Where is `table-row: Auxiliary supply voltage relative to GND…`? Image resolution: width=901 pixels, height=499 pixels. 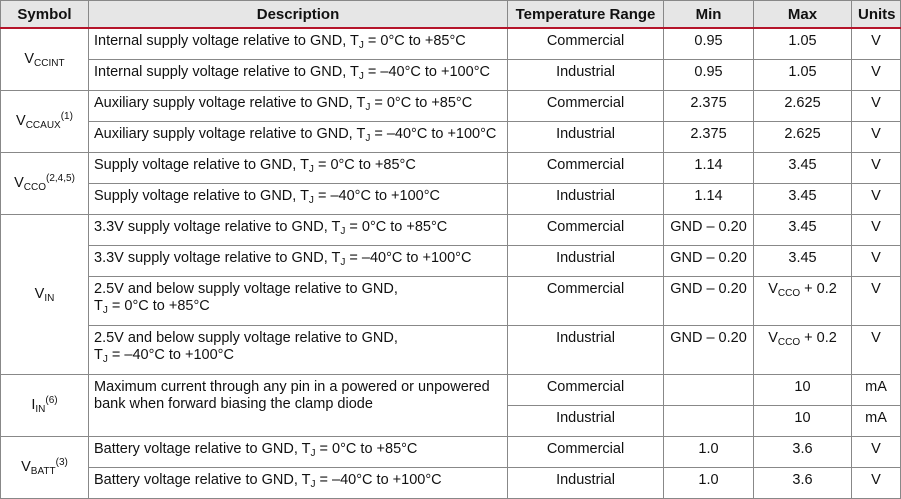
table-row: Auxiliary supply voltage relative to GND… is located at coordinates (451, 137).